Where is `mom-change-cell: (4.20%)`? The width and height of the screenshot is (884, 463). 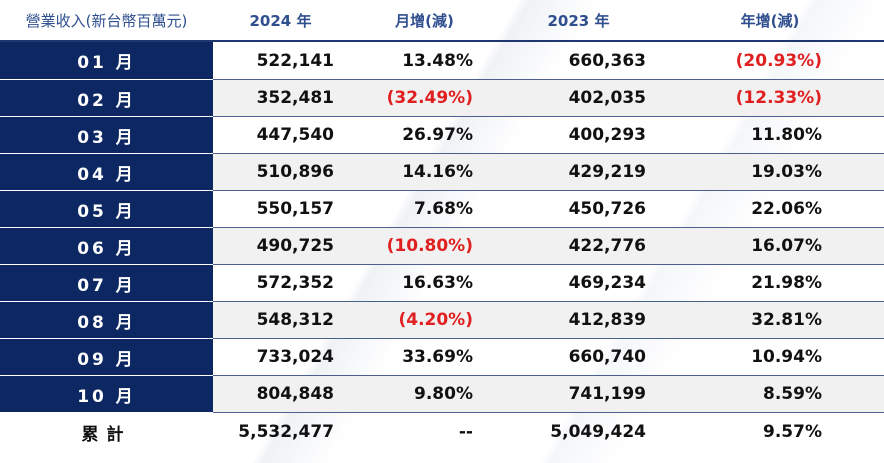
mom-change-cell: (4.20%) is located at coordinates (424, 320).